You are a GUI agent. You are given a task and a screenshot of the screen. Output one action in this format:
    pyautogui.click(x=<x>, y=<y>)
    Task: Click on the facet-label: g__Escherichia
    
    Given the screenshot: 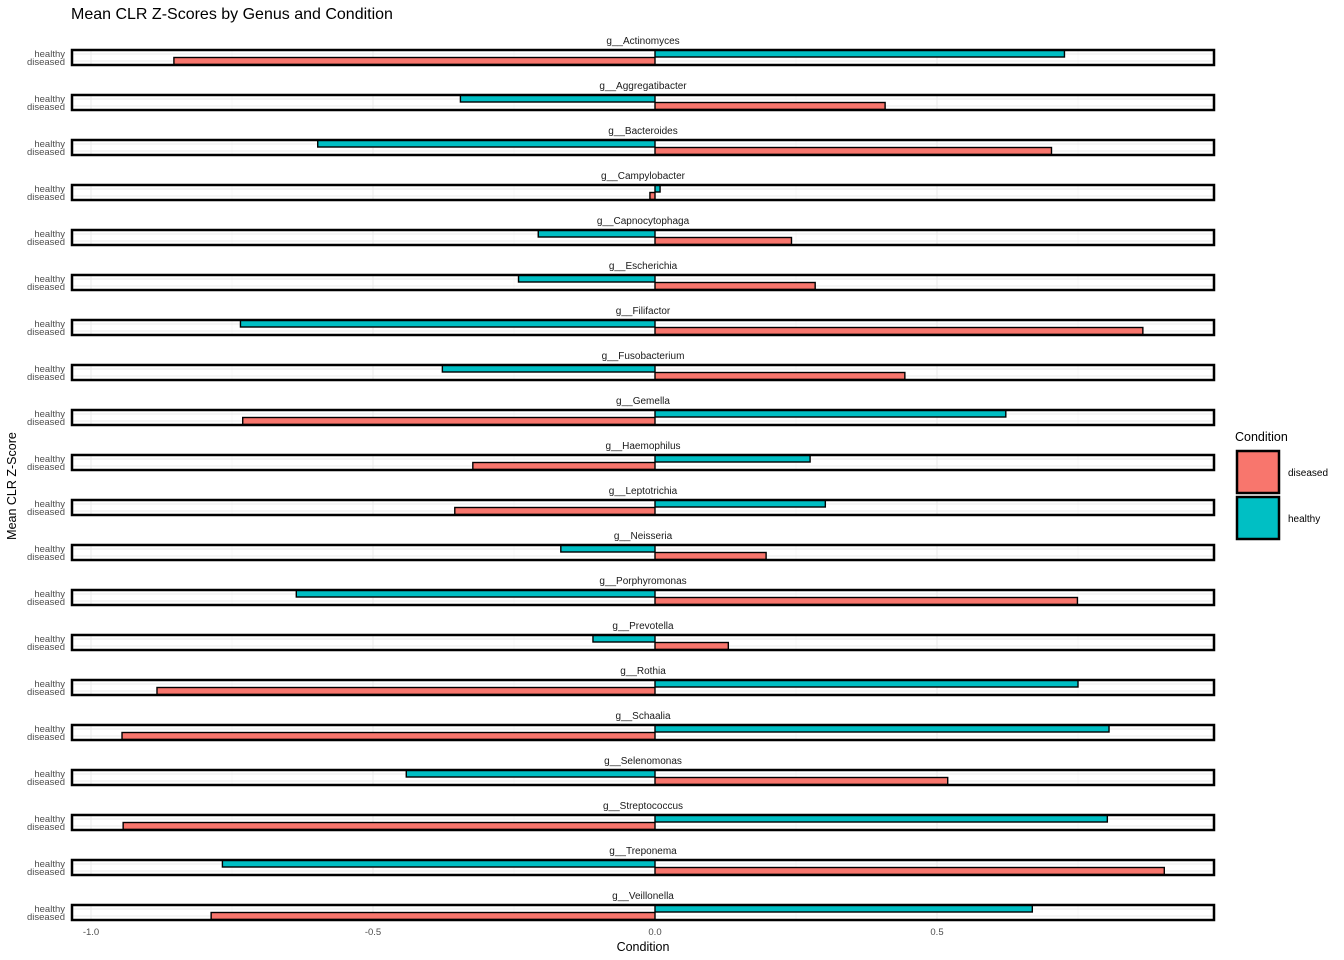 What is the action you would take?
    pyautogui.click(x=643, y=266)
    